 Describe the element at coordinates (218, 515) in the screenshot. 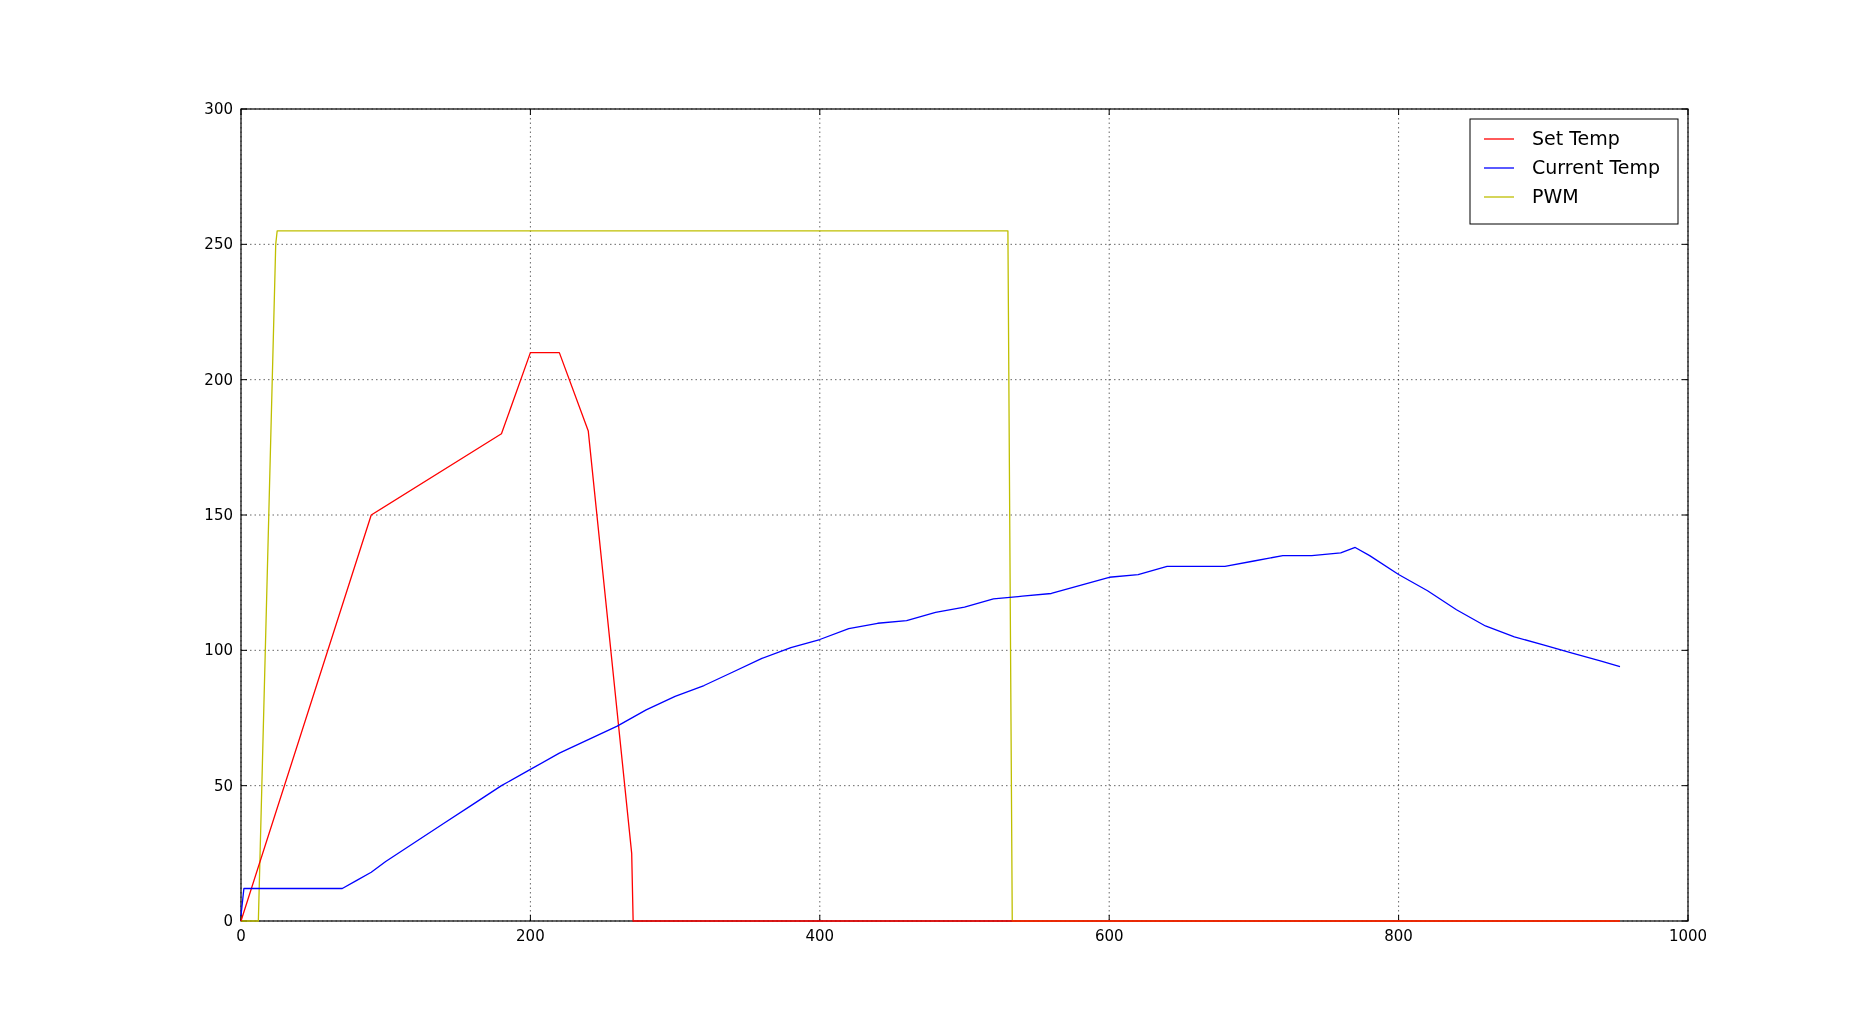

I see `y-tick-label: 150` at that location.